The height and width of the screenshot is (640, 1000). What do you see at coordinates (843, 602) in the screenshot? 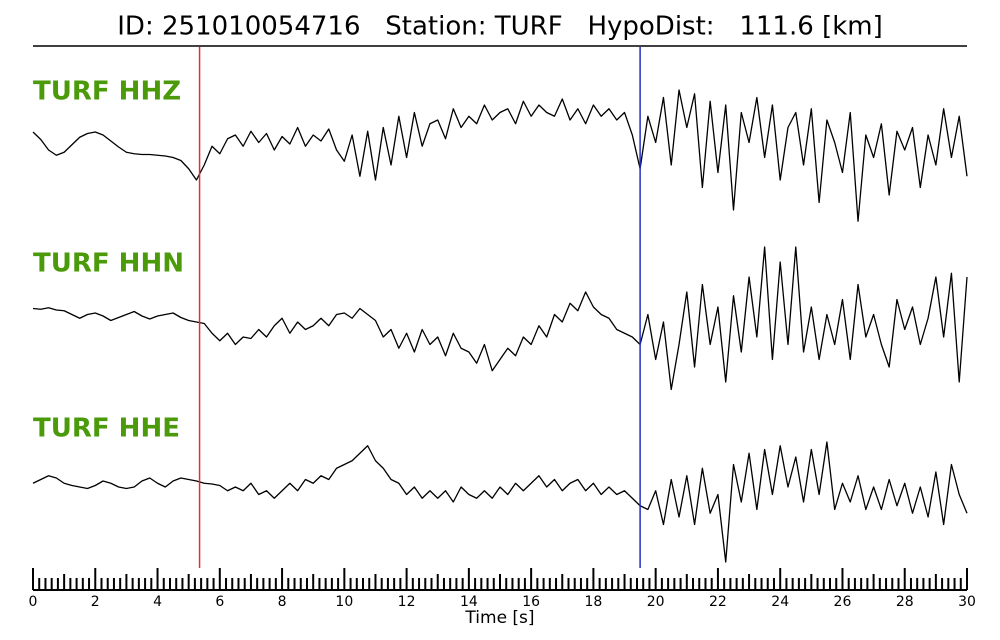
I see `x-tick-label: 26` at bounding box center [843, 602].